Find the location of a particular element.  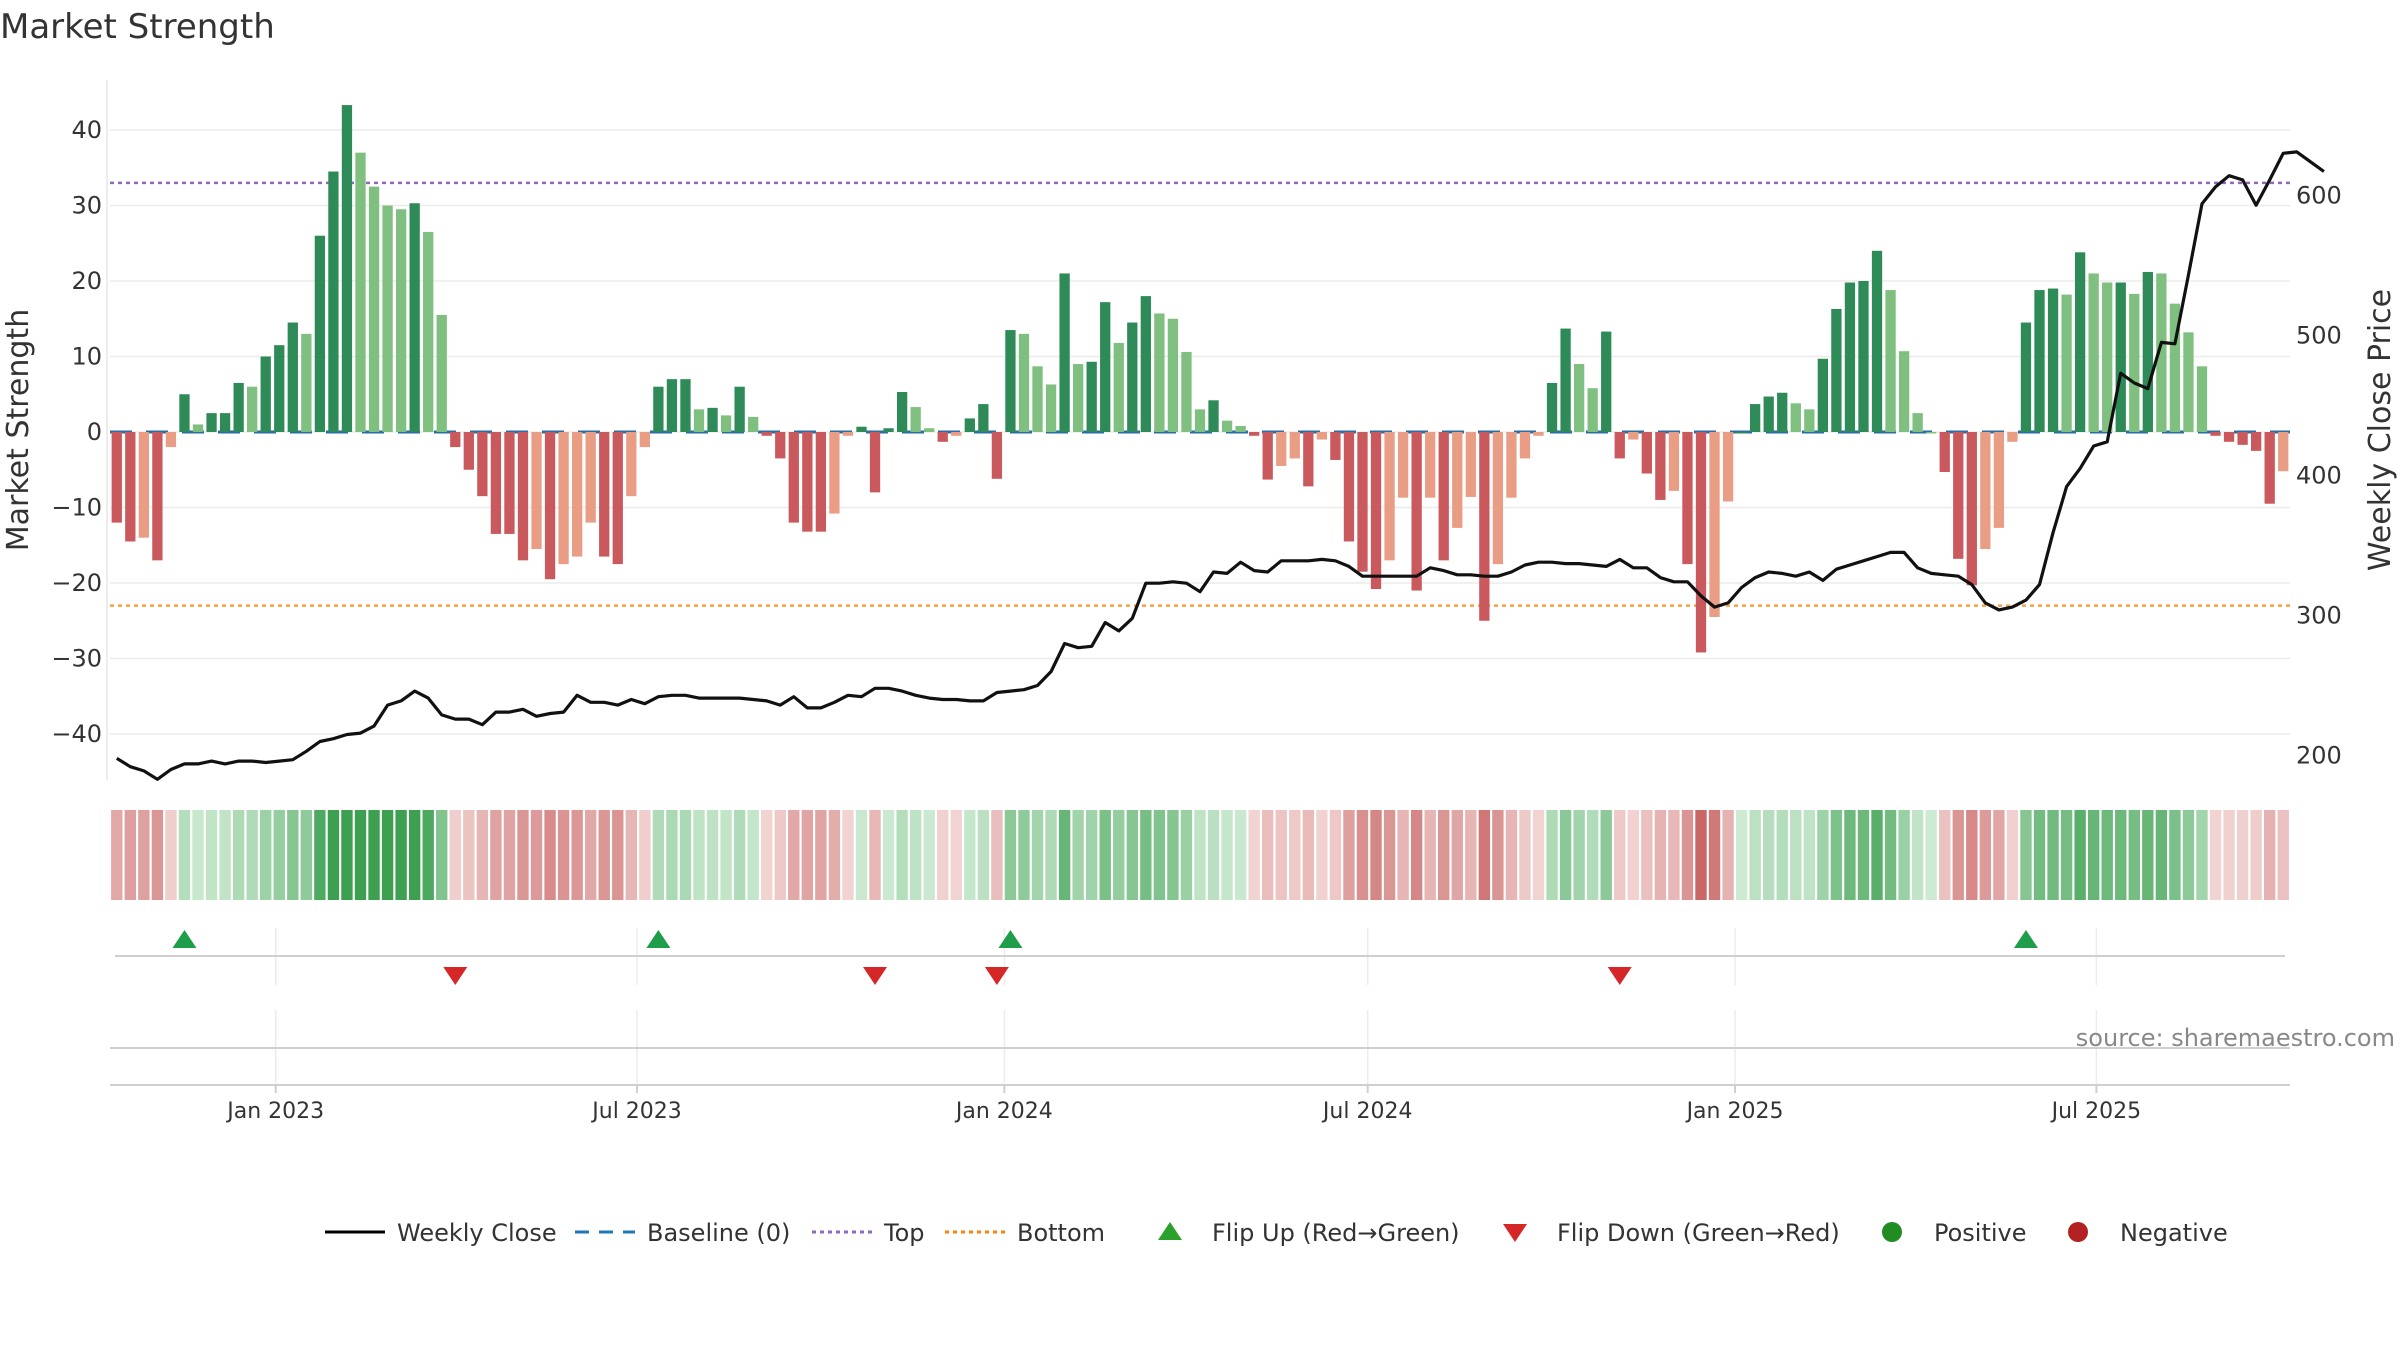

legend-item: Weekly Close is located at coordinates (441, 1233).